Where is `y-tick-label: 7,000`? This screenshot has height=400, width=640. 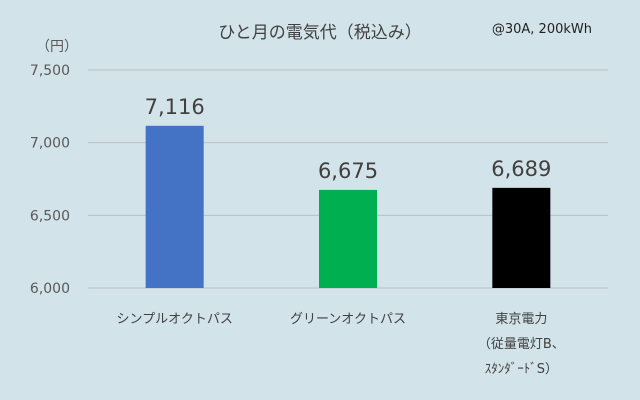
y-tick-label: 7,000 is located at coordinates (50, 144).